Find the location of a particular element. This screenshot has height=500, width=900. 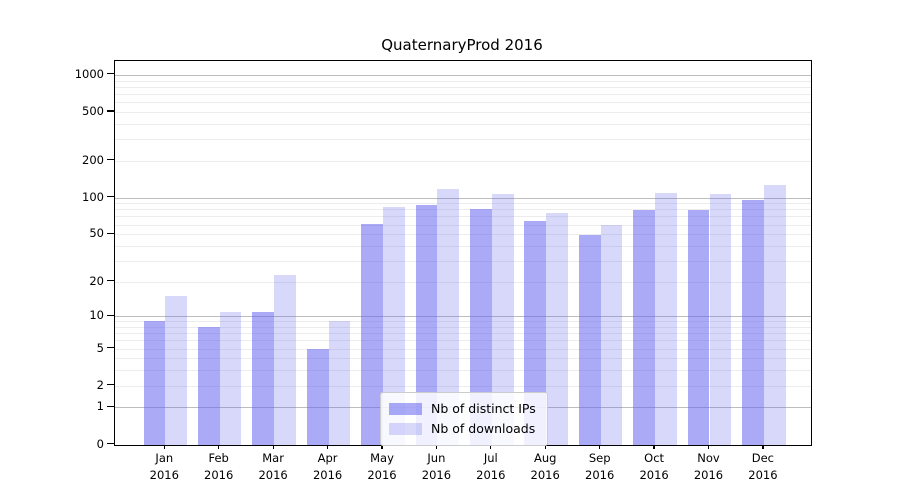

x-tick-label: Jan 2016 is located at coordinates (164, 466).